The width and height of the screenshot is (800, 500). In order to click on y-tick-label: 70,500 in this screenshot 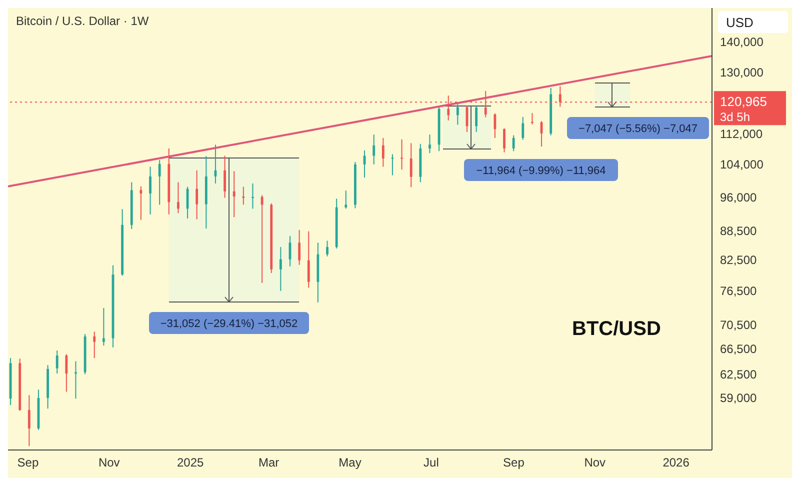, I will do `click(739, 325)`.